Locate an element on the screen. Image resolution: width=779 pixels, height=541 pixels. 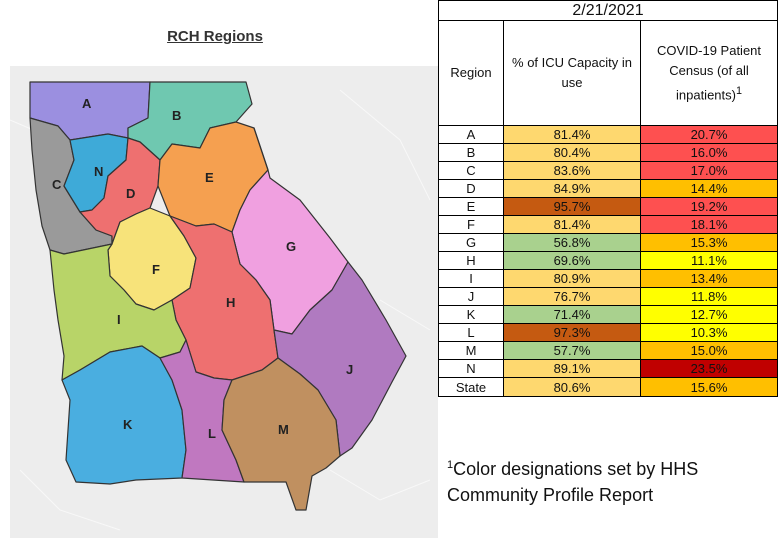
state-row: State 80.6% 15.6% is located at coordinates (608, 387).